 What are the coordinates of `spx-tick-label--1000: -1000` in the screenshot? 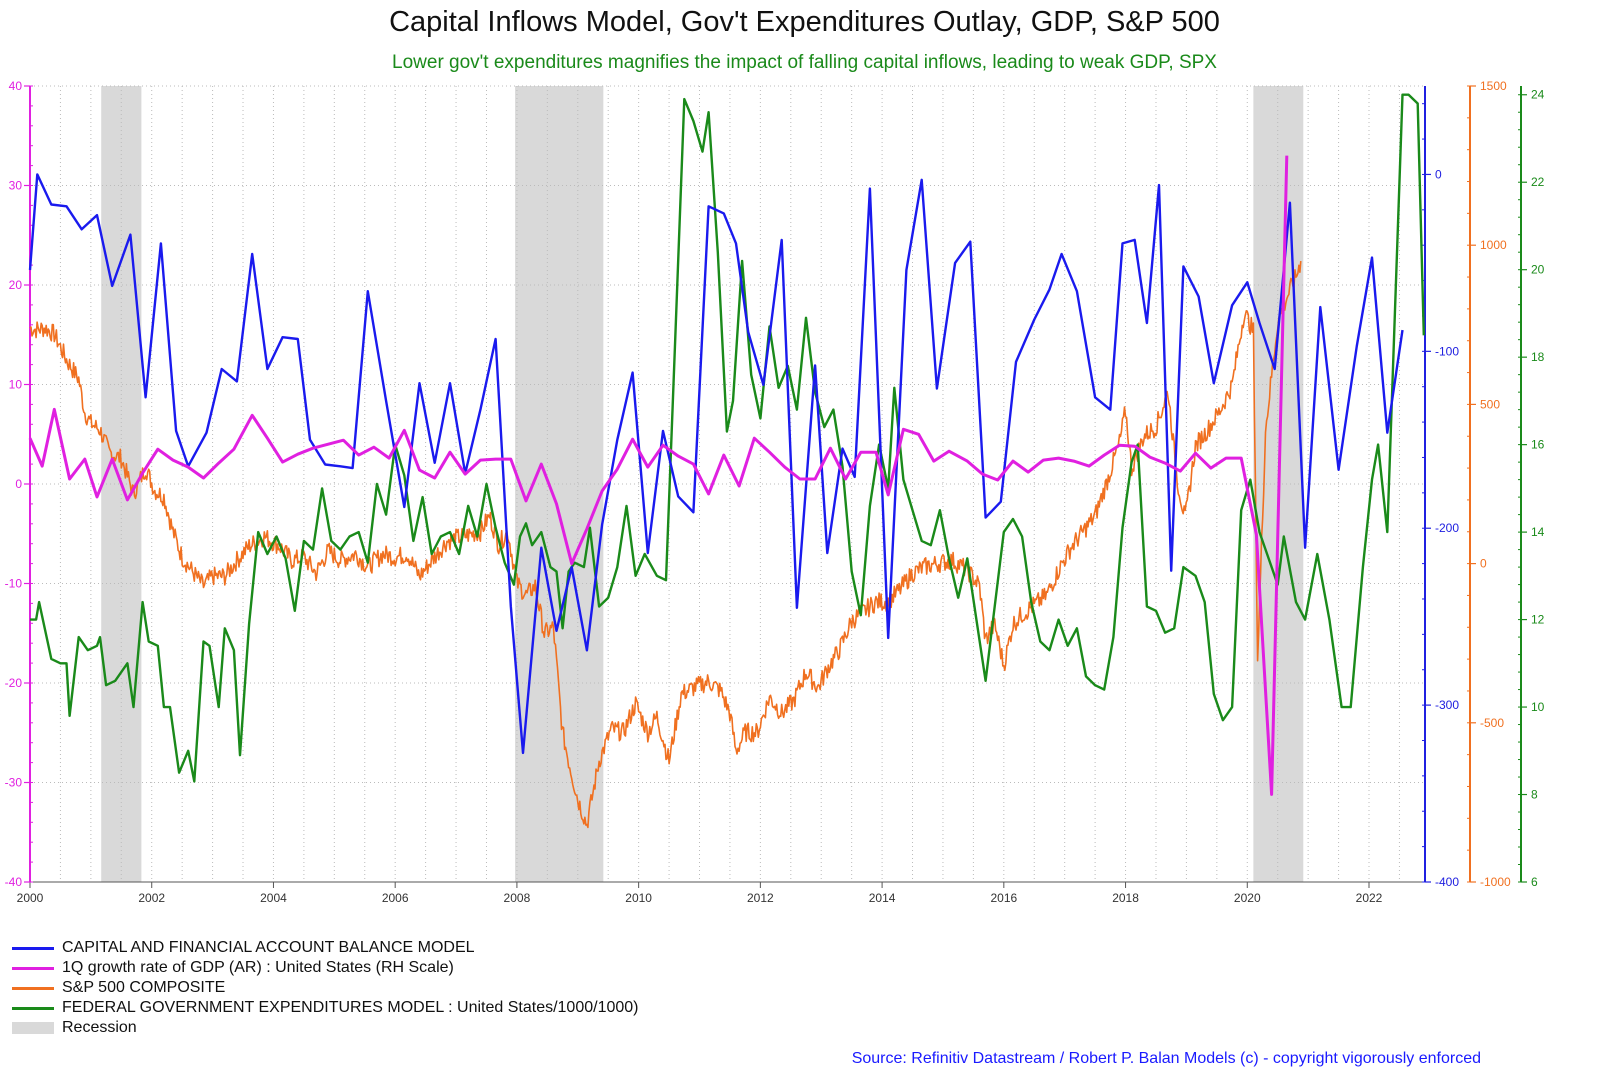 It's located at (1495, 882).